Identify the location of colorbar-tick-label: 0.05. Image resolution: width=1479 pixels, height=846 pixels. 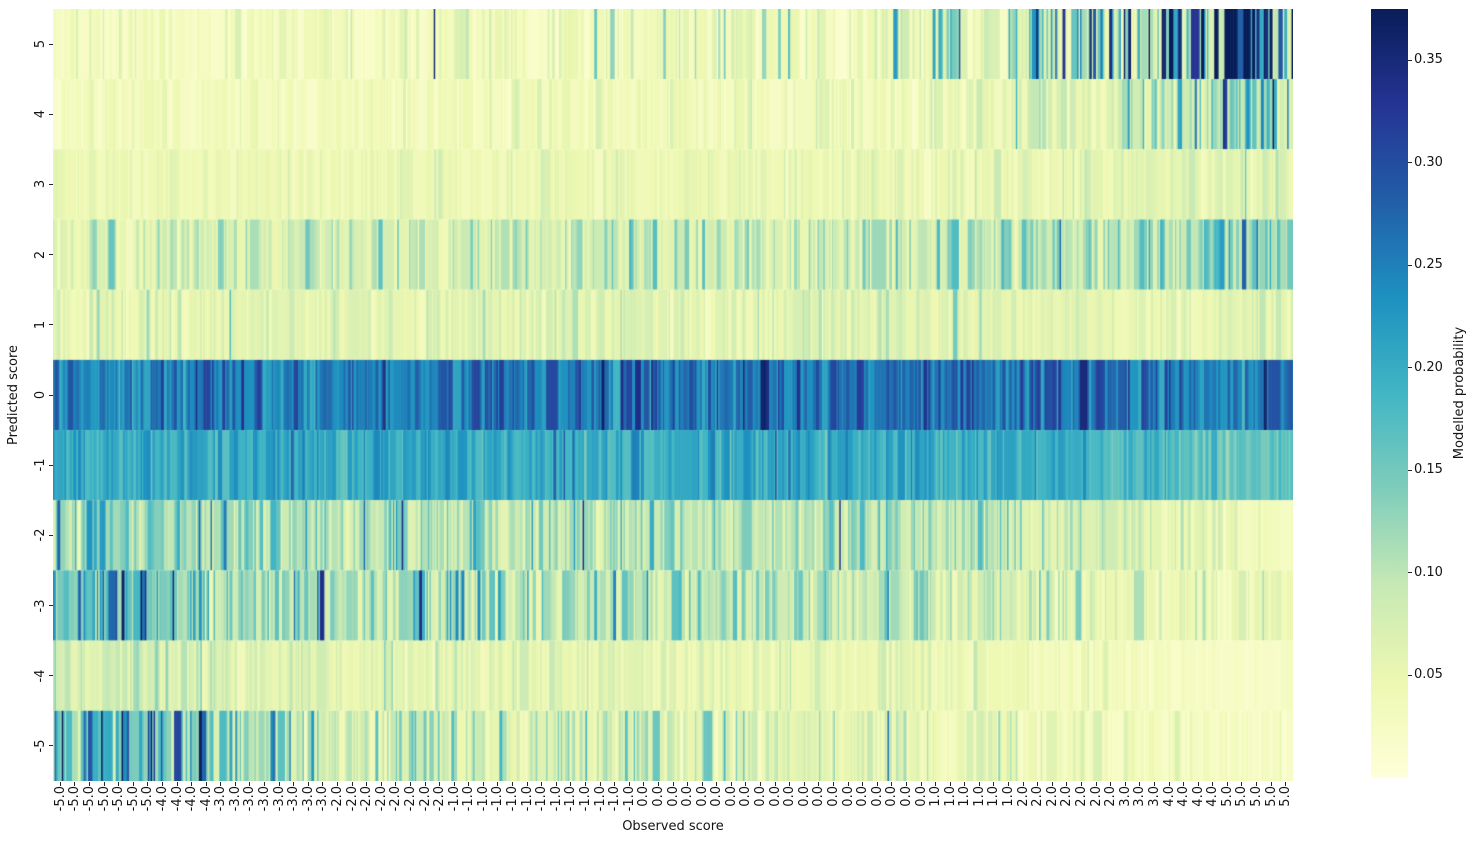
(1428, 675).